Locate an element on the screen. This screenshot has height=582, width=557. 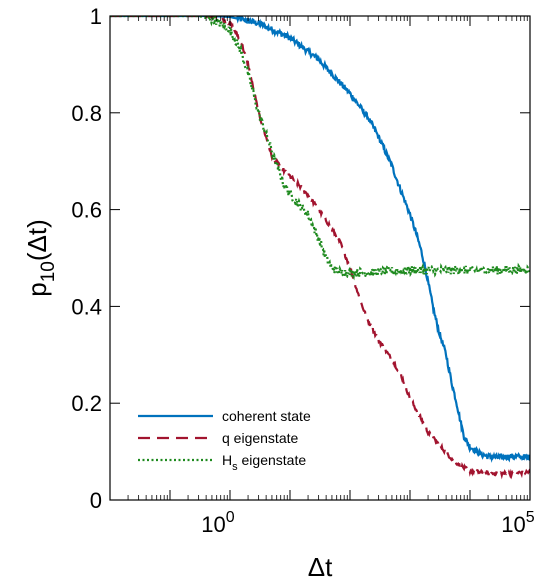
y-tick-label: 0.2 is located at coordinates (86, 403).